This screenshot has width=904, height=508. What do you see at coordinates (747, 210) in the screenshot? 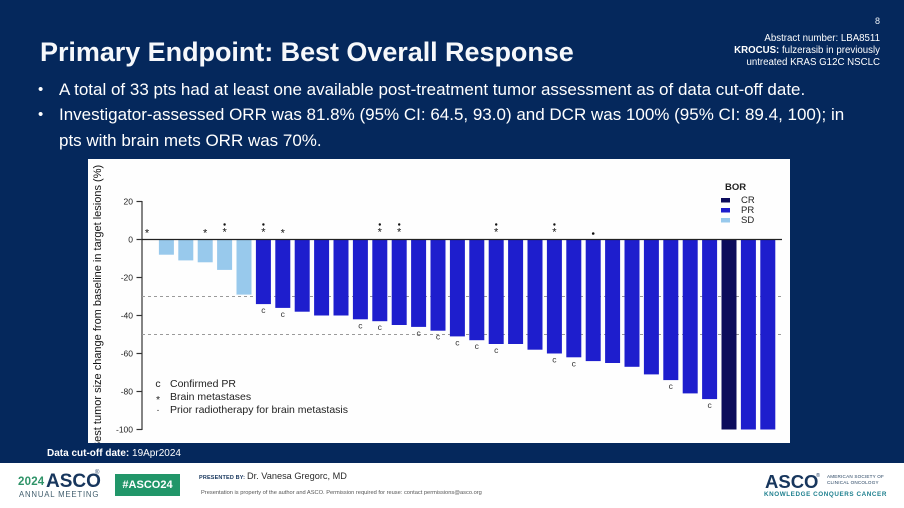
I see `svg-text: PR` at bounding box center [747, 210].